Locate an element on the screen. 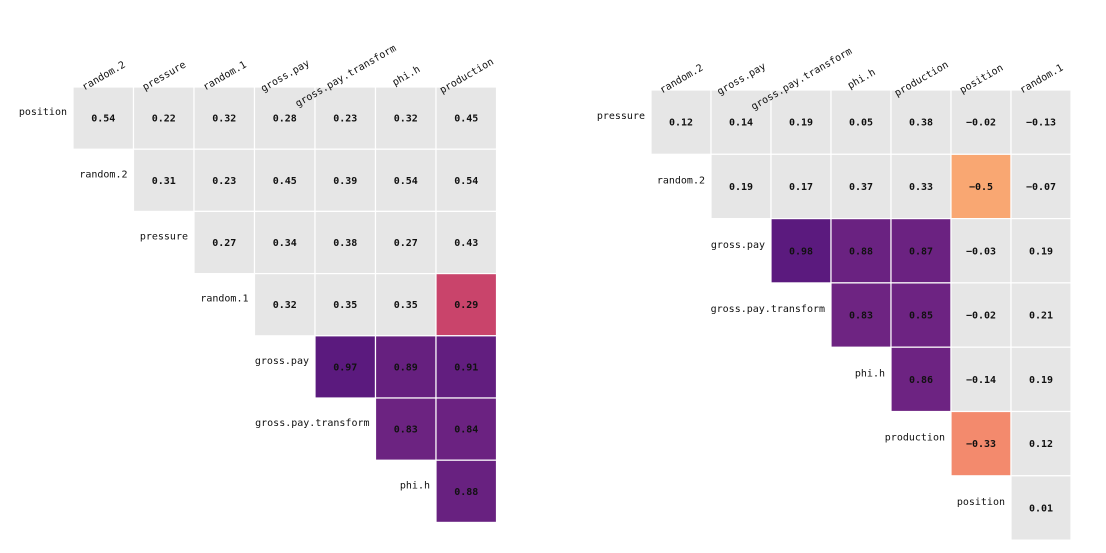 The image size is (1106, 553). cell-value-label: 0.91 is located at coordinates (466, 367).